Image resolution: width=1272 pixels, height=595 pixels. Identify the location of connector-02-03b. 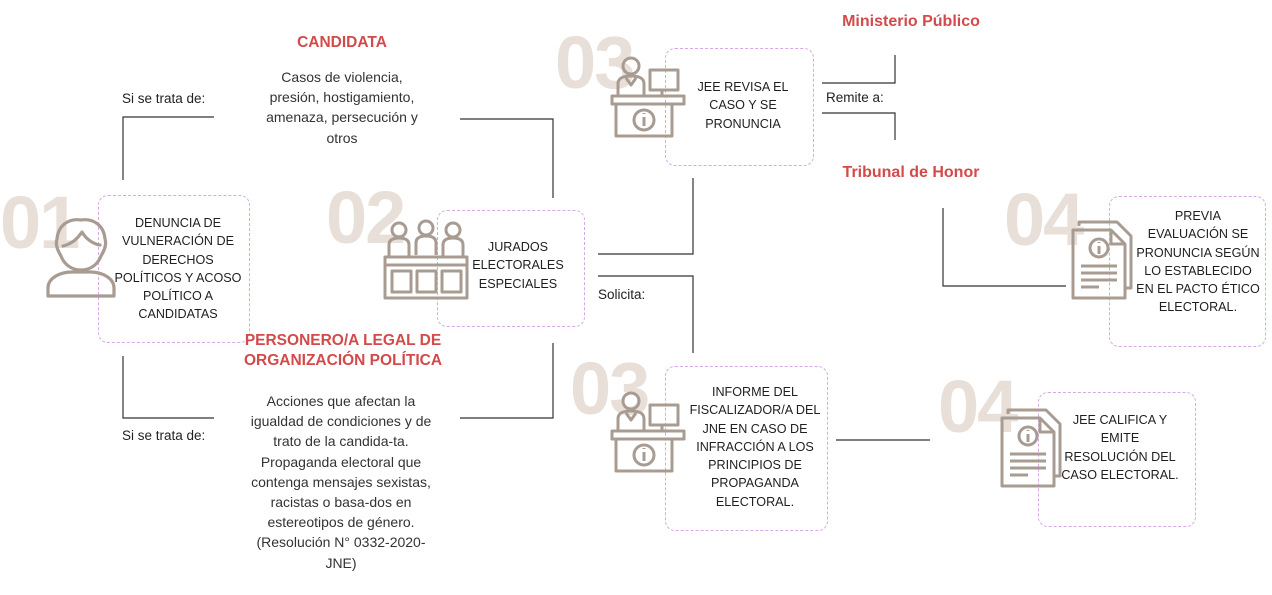
(646, 314).